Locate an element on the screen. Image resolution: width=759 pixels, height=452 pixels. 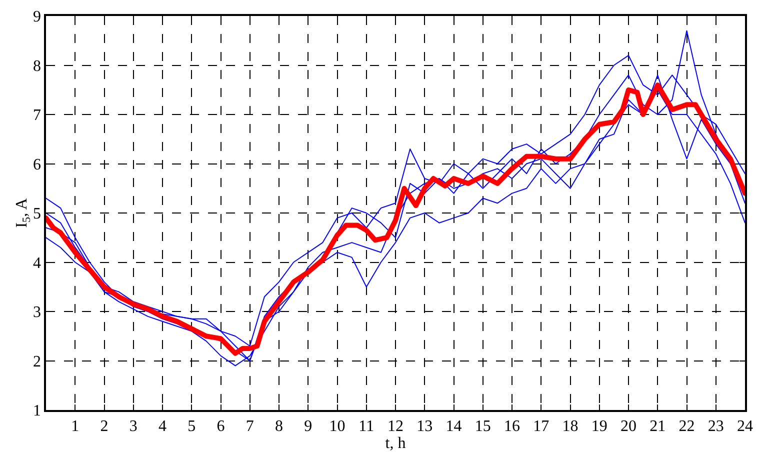
x-tick-label: 17 is located at coordinates (541, 426).